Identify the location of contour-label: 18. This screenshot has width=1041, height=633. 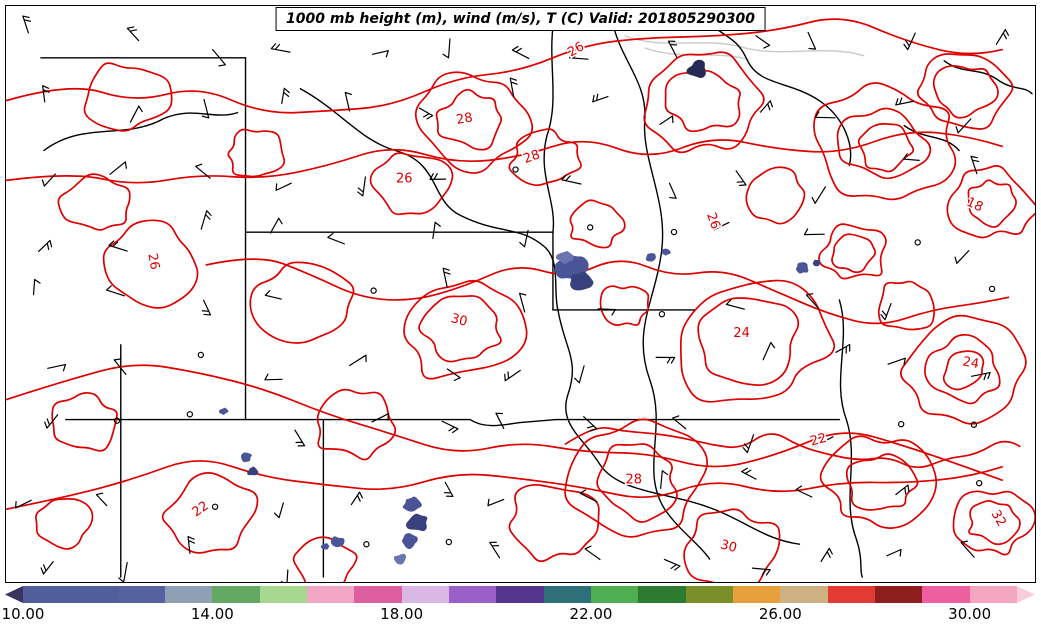
(974, 205).